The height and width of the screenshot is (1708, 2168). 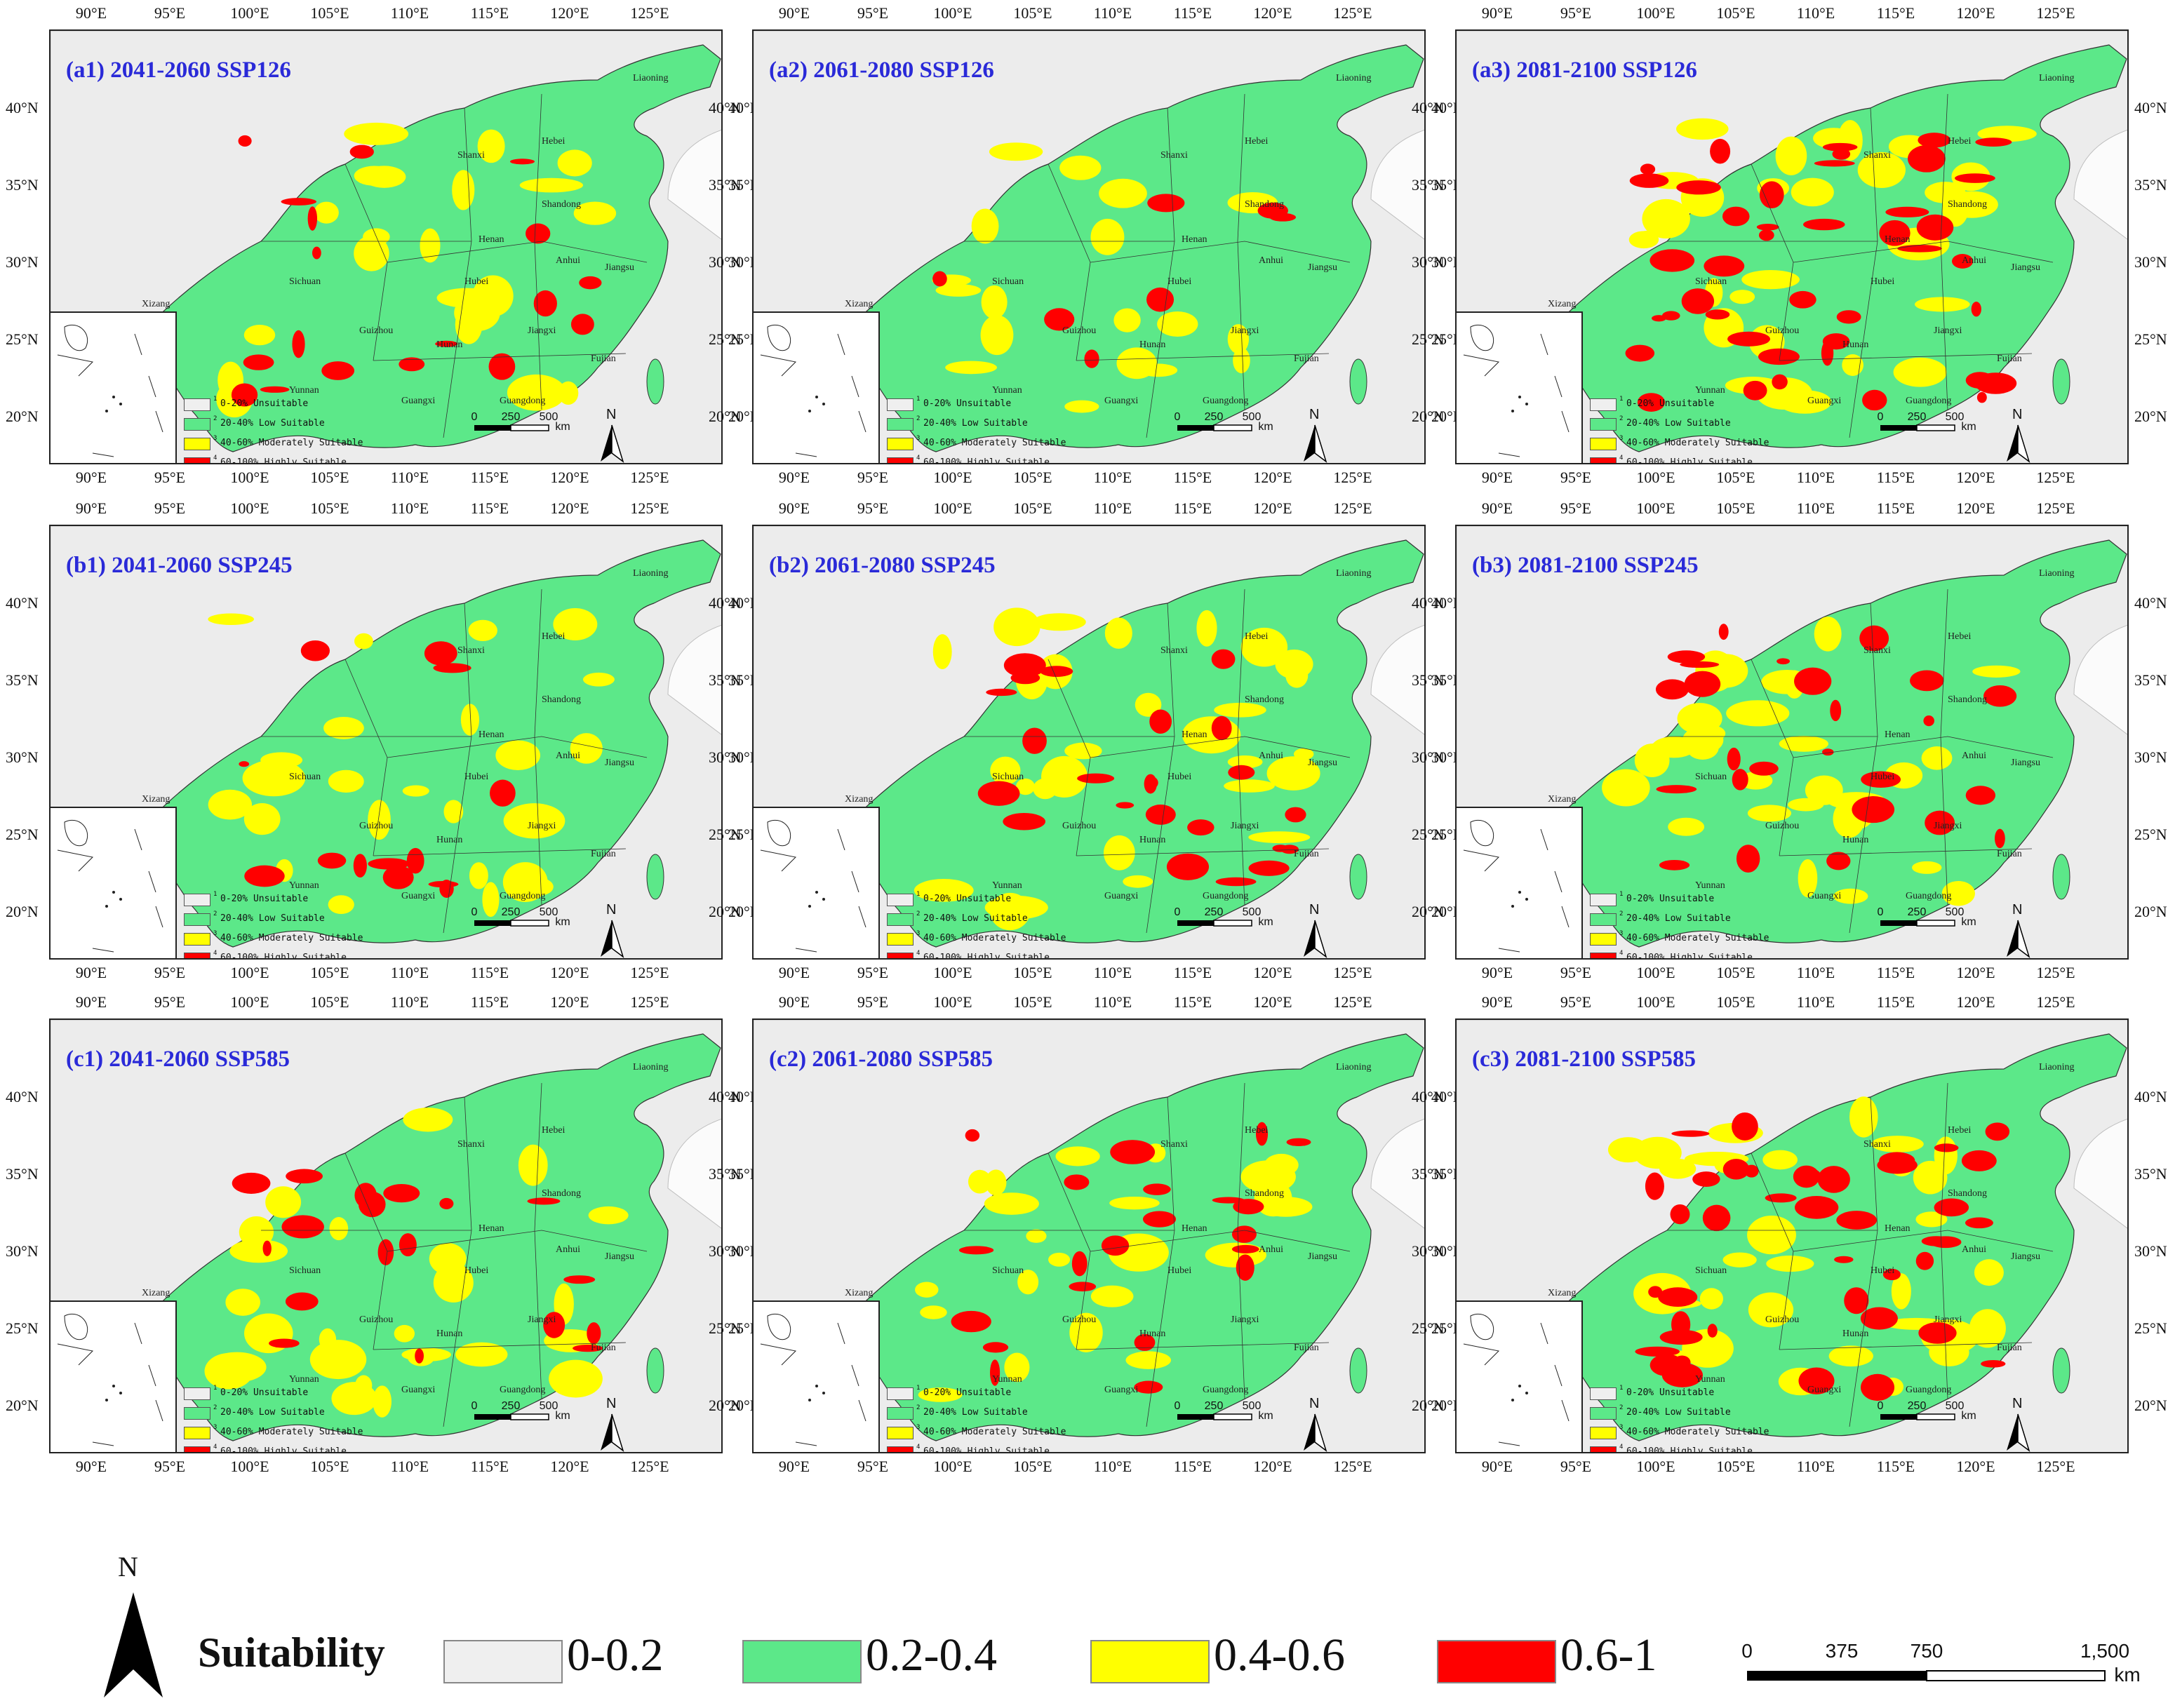 What do you see at coordinates (2105, 1651) in the screenshot?
I see `main-scale-label: 1,500` at bounding box center [2105, 1651].